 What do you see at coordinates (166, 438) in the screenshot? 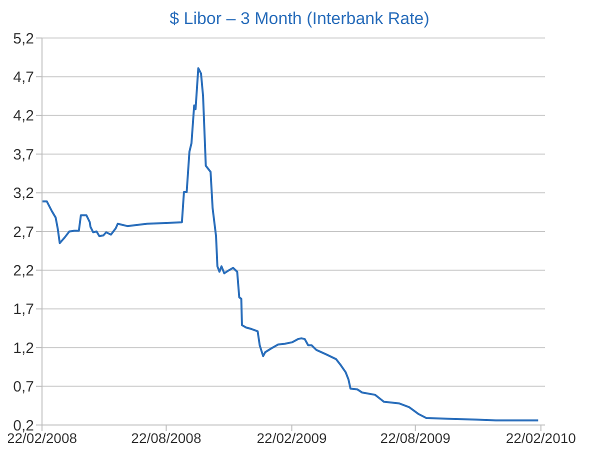
I see `x-tick-label: 22/08/2008` at bounding box center [166, 438].